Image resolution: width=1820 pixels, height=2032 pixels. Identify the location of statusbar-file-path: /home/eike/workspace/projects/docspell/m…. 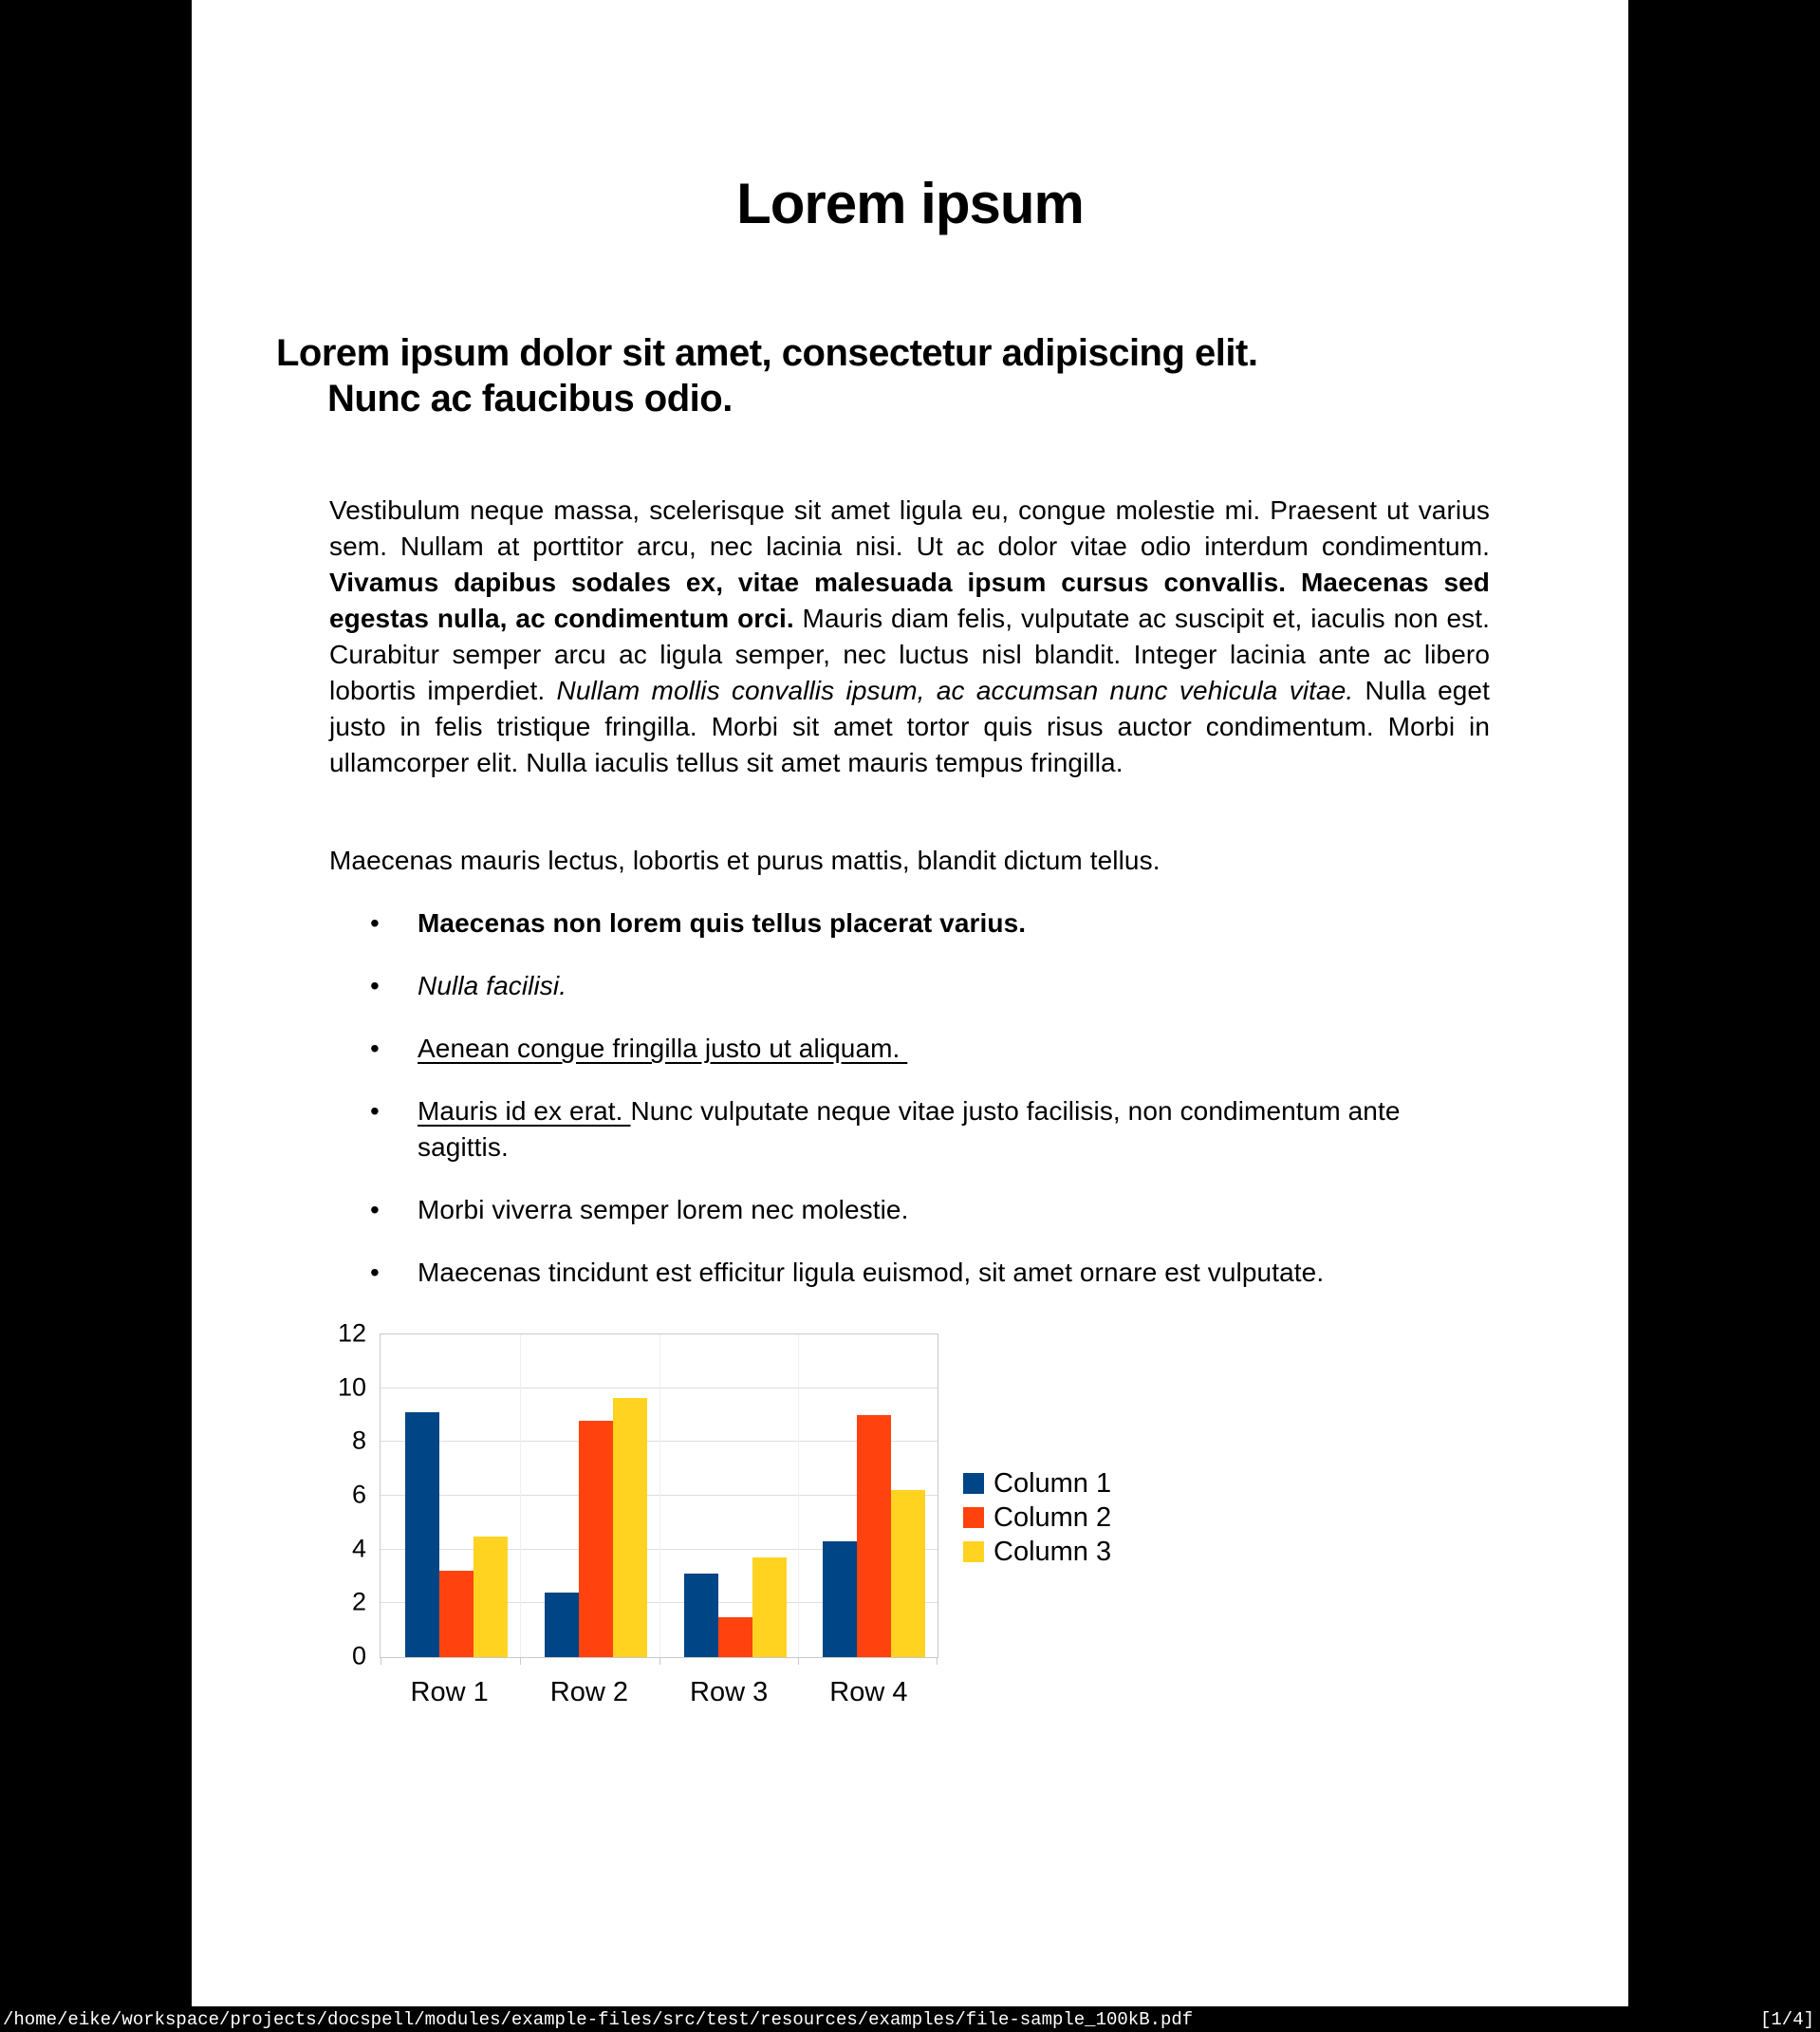
(598, 2019).